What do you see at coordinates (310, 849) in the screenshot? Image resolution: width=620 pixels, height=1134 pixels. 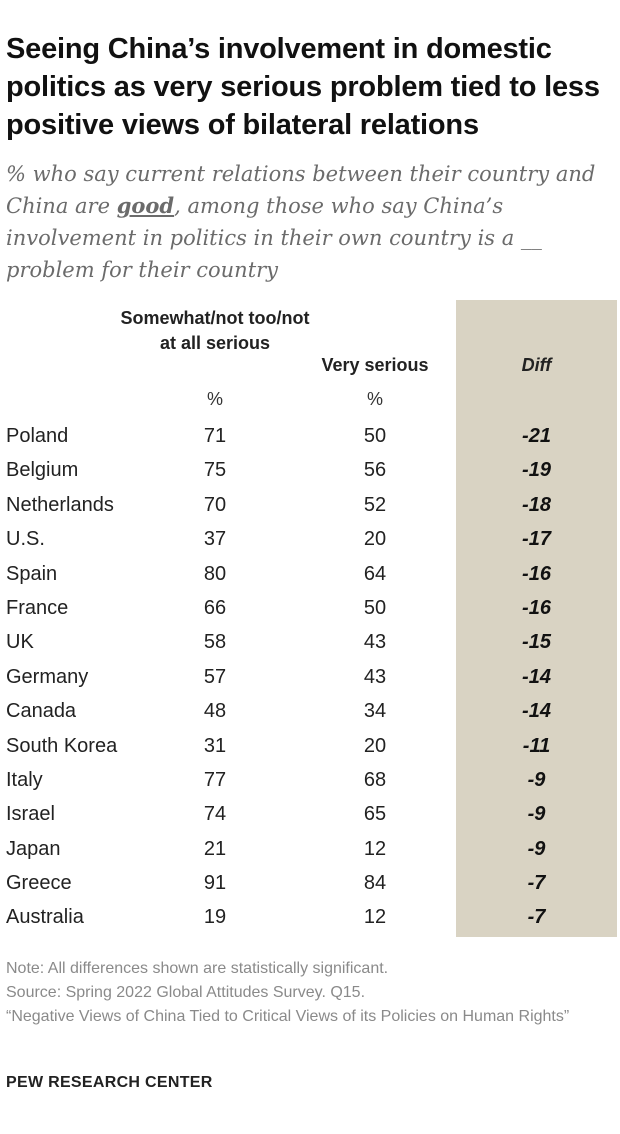 I see `table-row: Japan 21 12 -9` at bounding box center [310, 849].